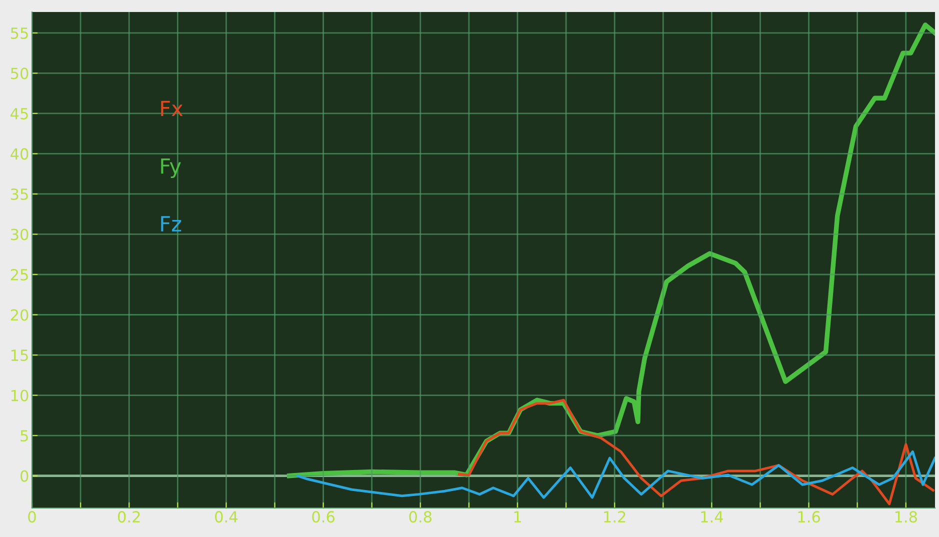 The width and height of the screenshot is (939, 537). Describe the element at coordinates (19, 194) in the screenshot. I see `y-tick-label: 35` at that location.